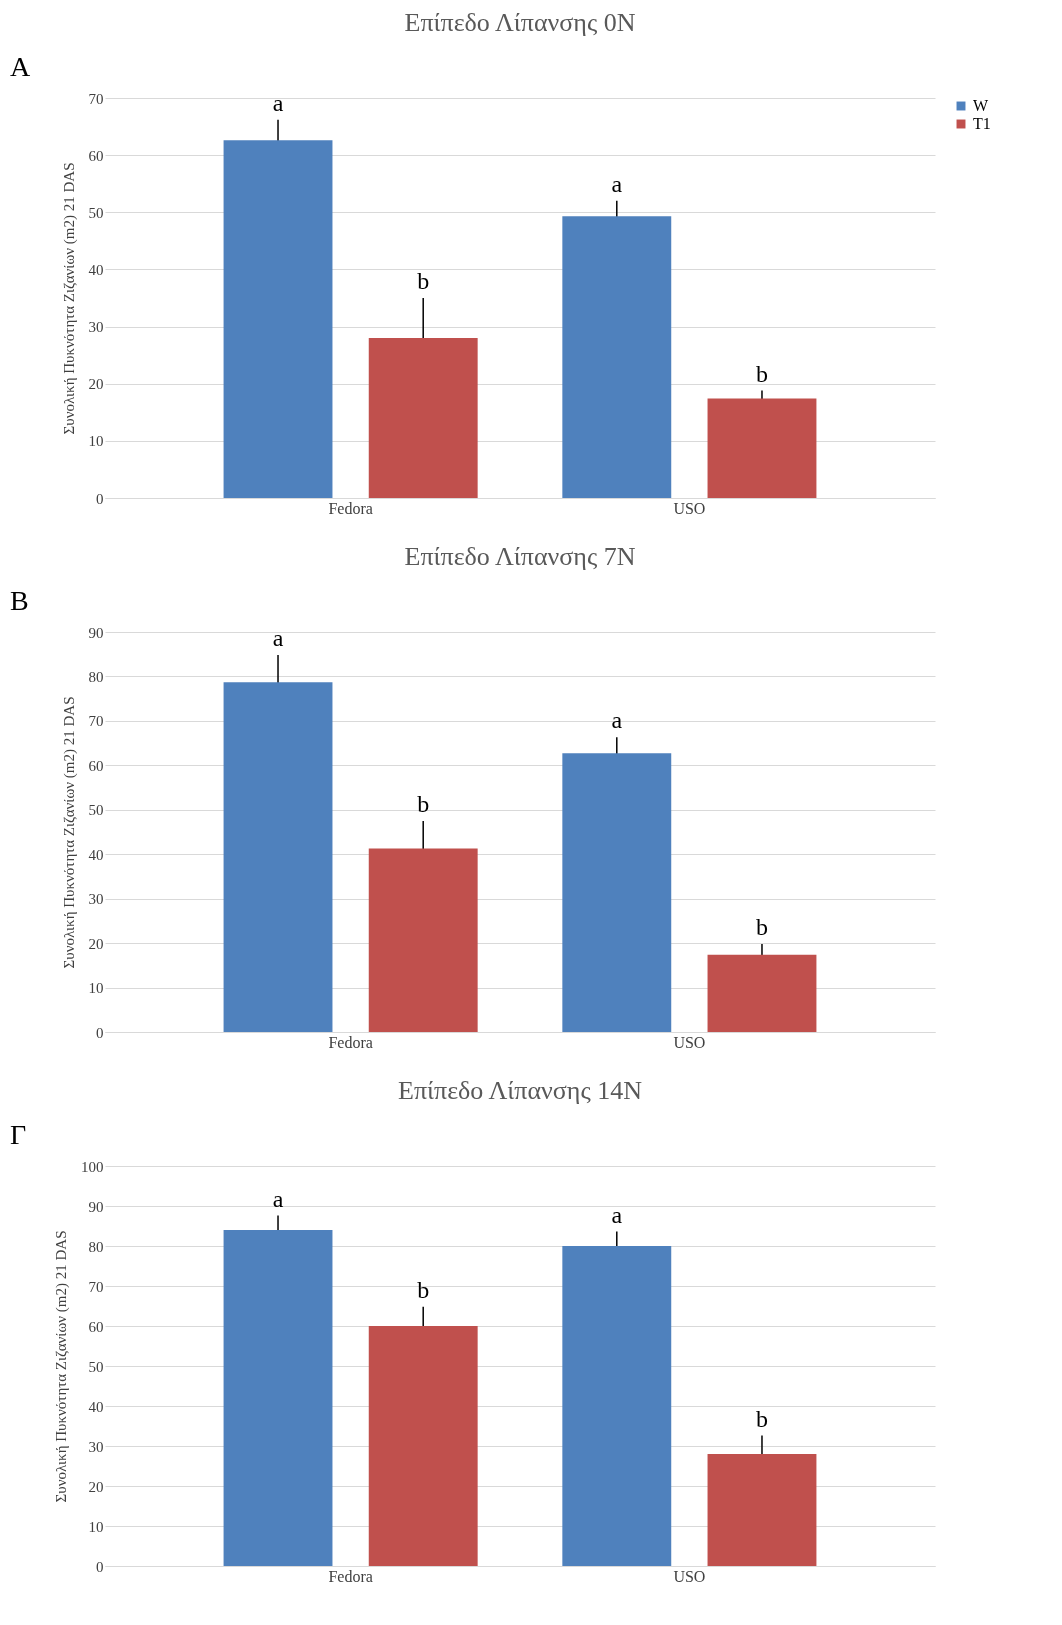 This screenshot has width=1062, height=1625. I want to click on legend-label: W, so click(981, 105).